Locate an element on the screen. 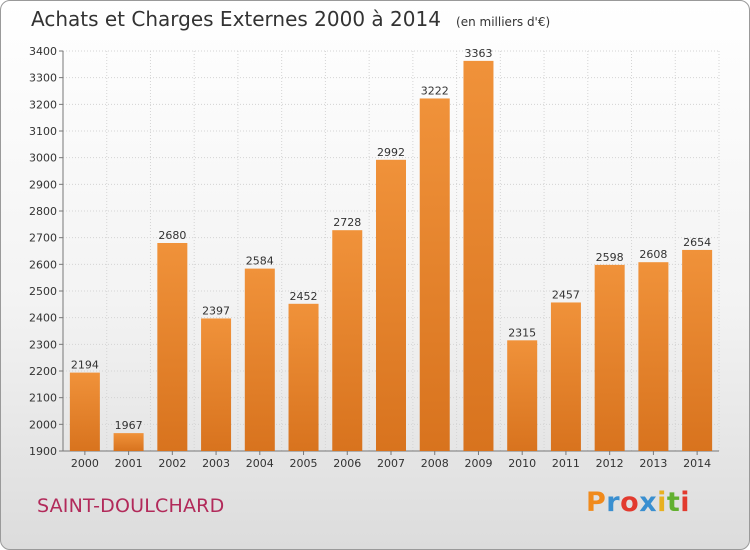  y-tick-label: 2800 is located at coordinates (43, 211).